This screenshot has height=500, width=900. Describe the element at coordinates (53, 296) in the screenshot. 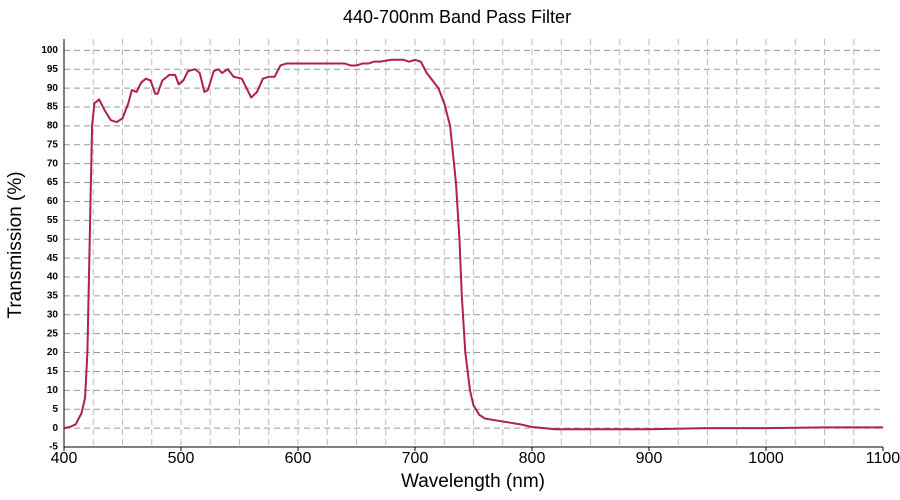

I see `y-tick-label: 35` at that location.